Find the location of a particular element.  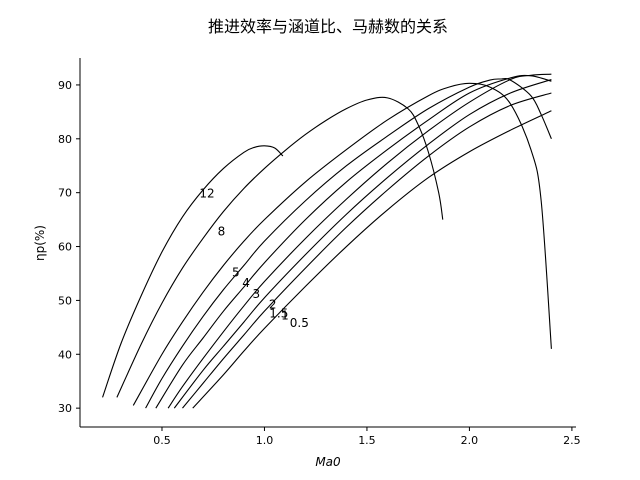

curve-label: 2 is located at coordinates (273, 305).